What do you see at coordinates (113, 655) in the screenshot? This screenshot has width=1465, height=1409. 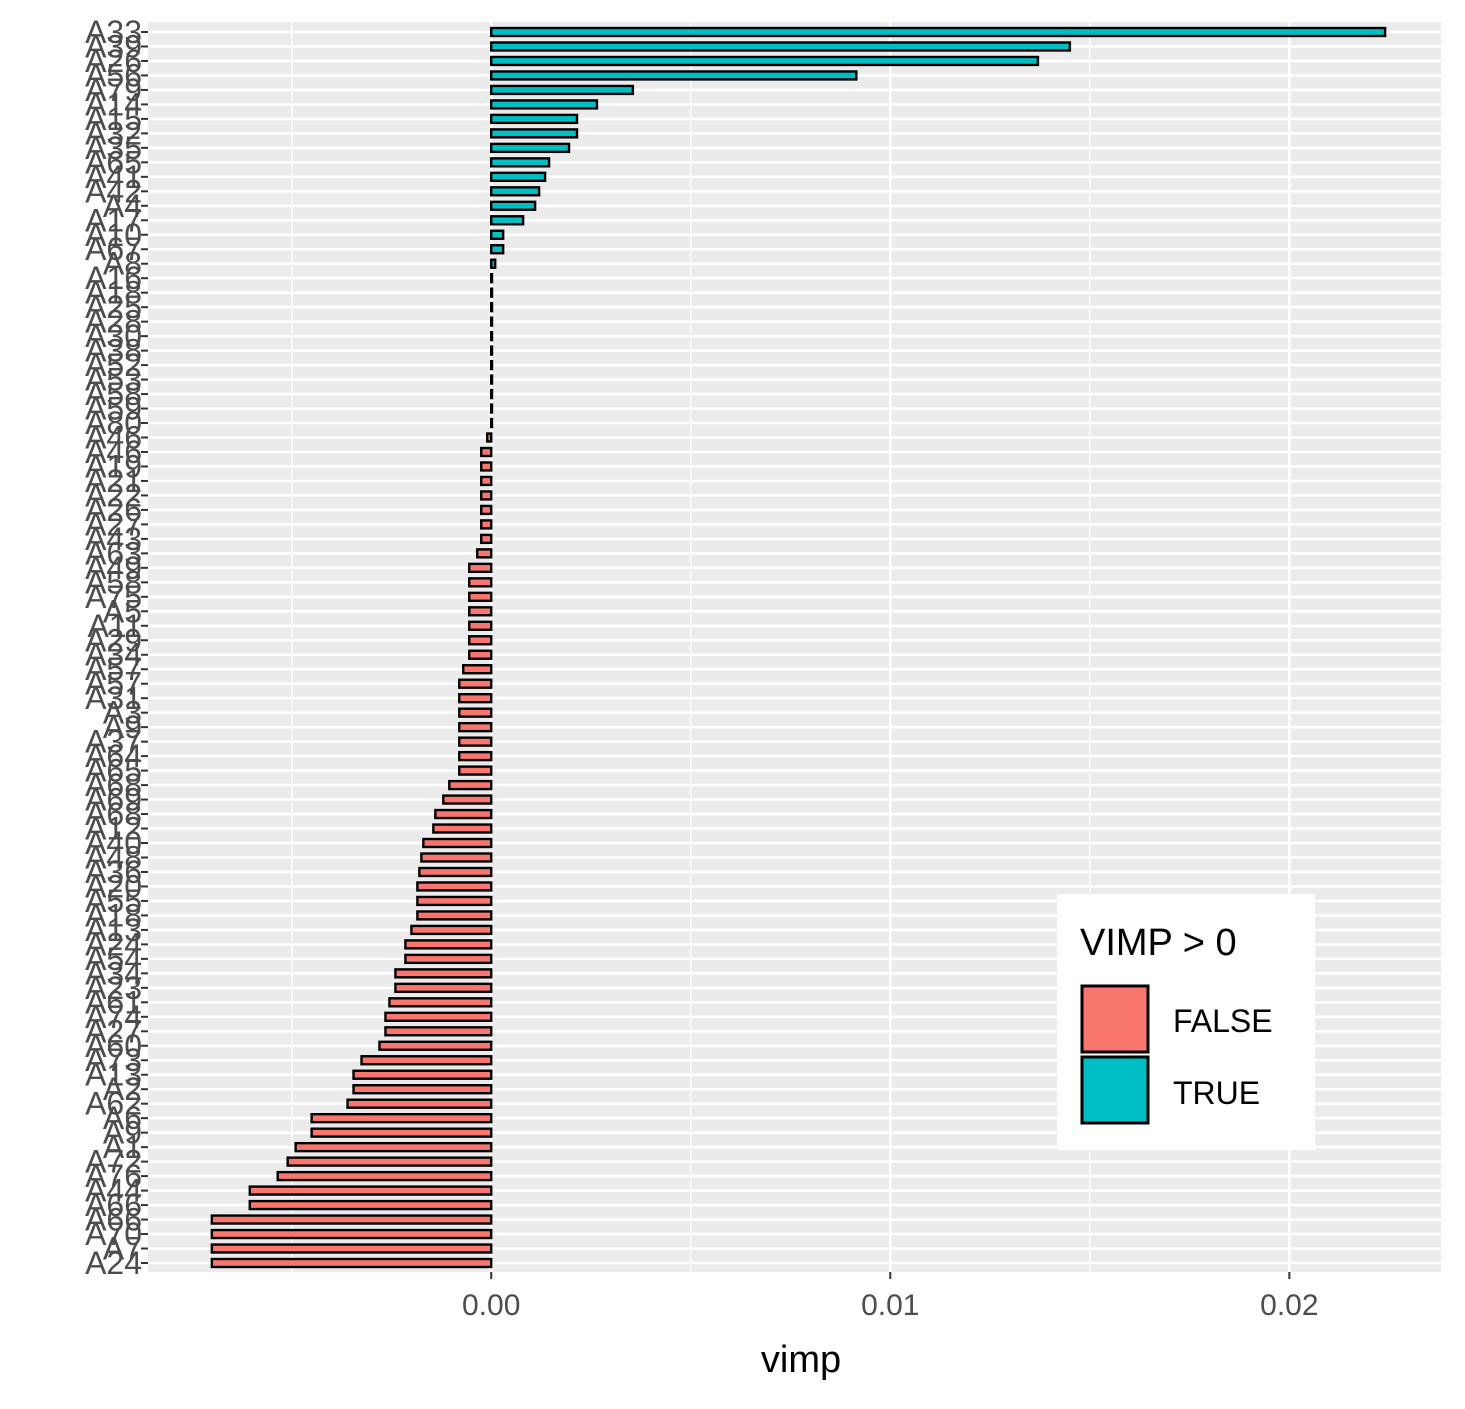 I see `y-tick-label: A34` at bounding box center [113, 655].